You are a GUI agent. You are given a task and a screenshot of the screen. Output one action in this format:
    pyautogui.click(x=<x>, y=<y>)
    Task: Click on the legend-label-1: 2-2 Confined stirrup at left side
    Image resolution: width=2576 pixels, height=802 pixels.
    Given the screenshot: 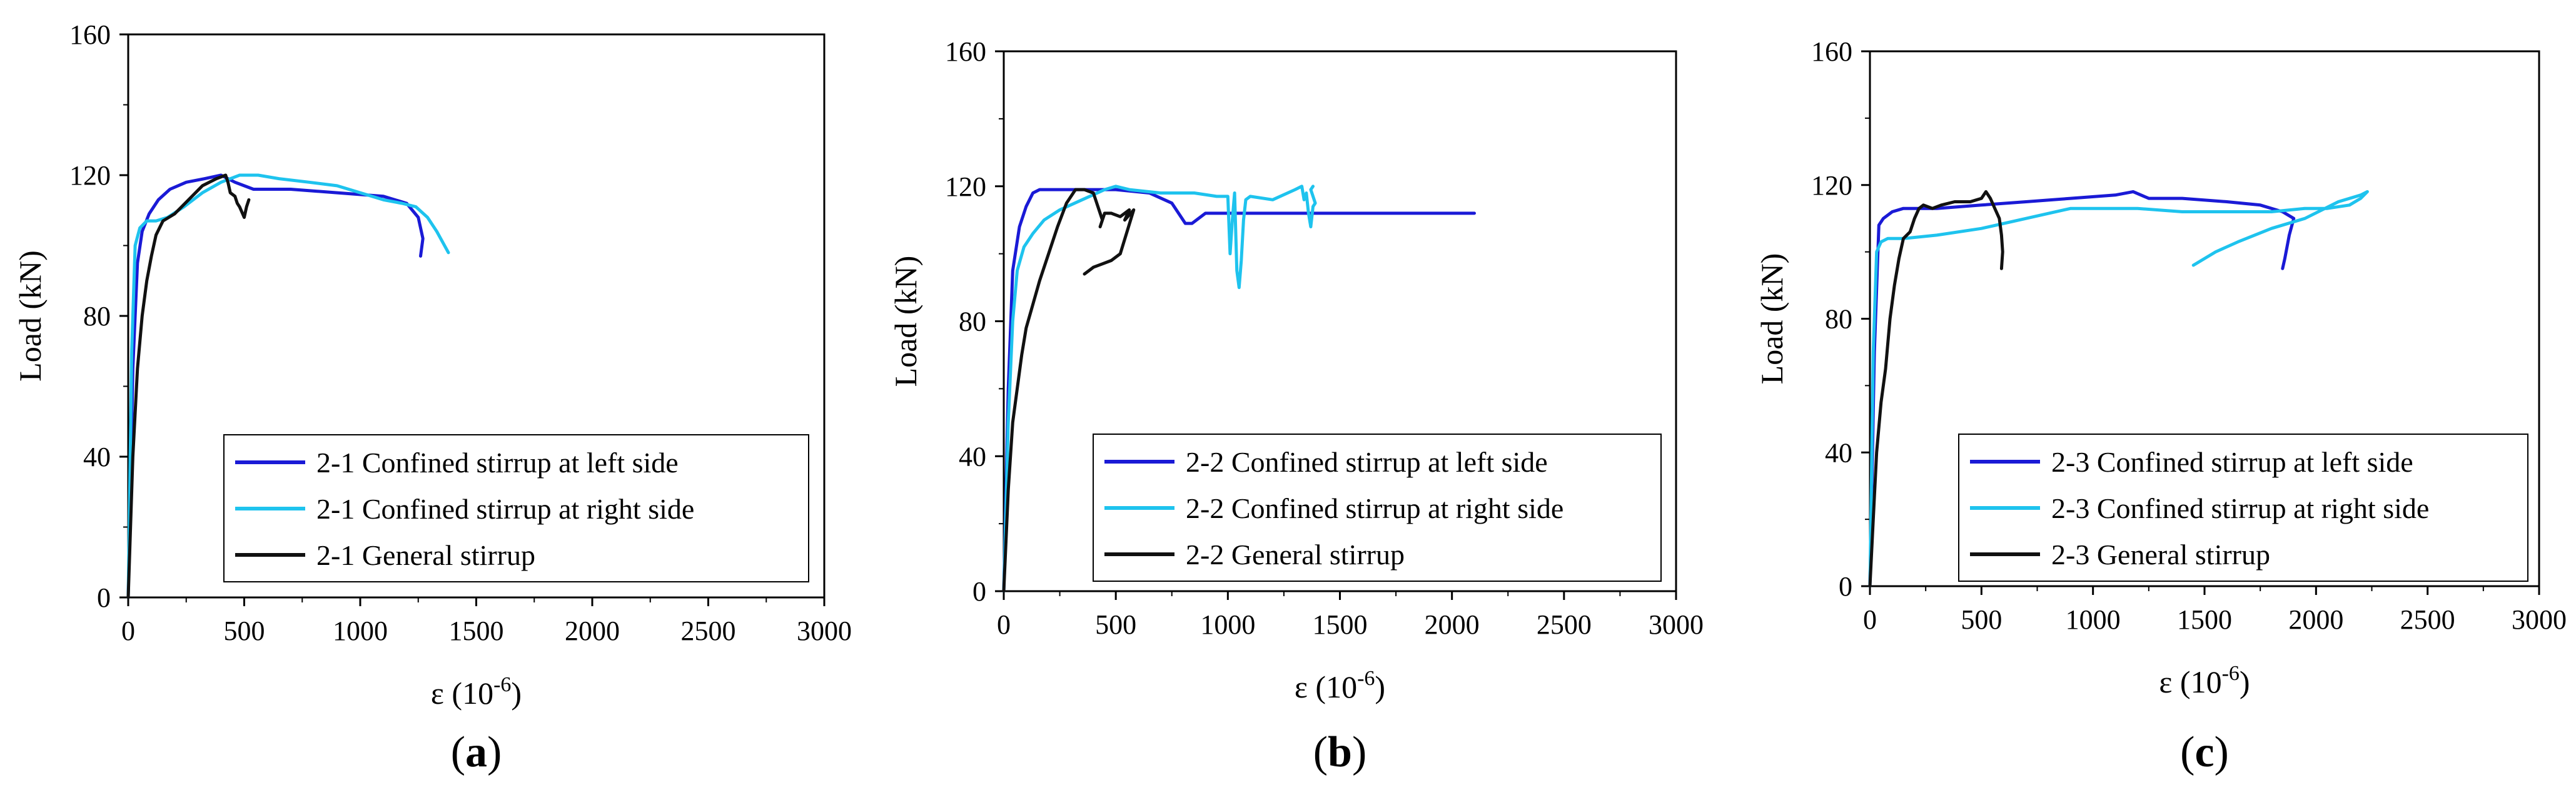 What is the action you would take?
    pyautogui.click(x=1367, y=462)
    